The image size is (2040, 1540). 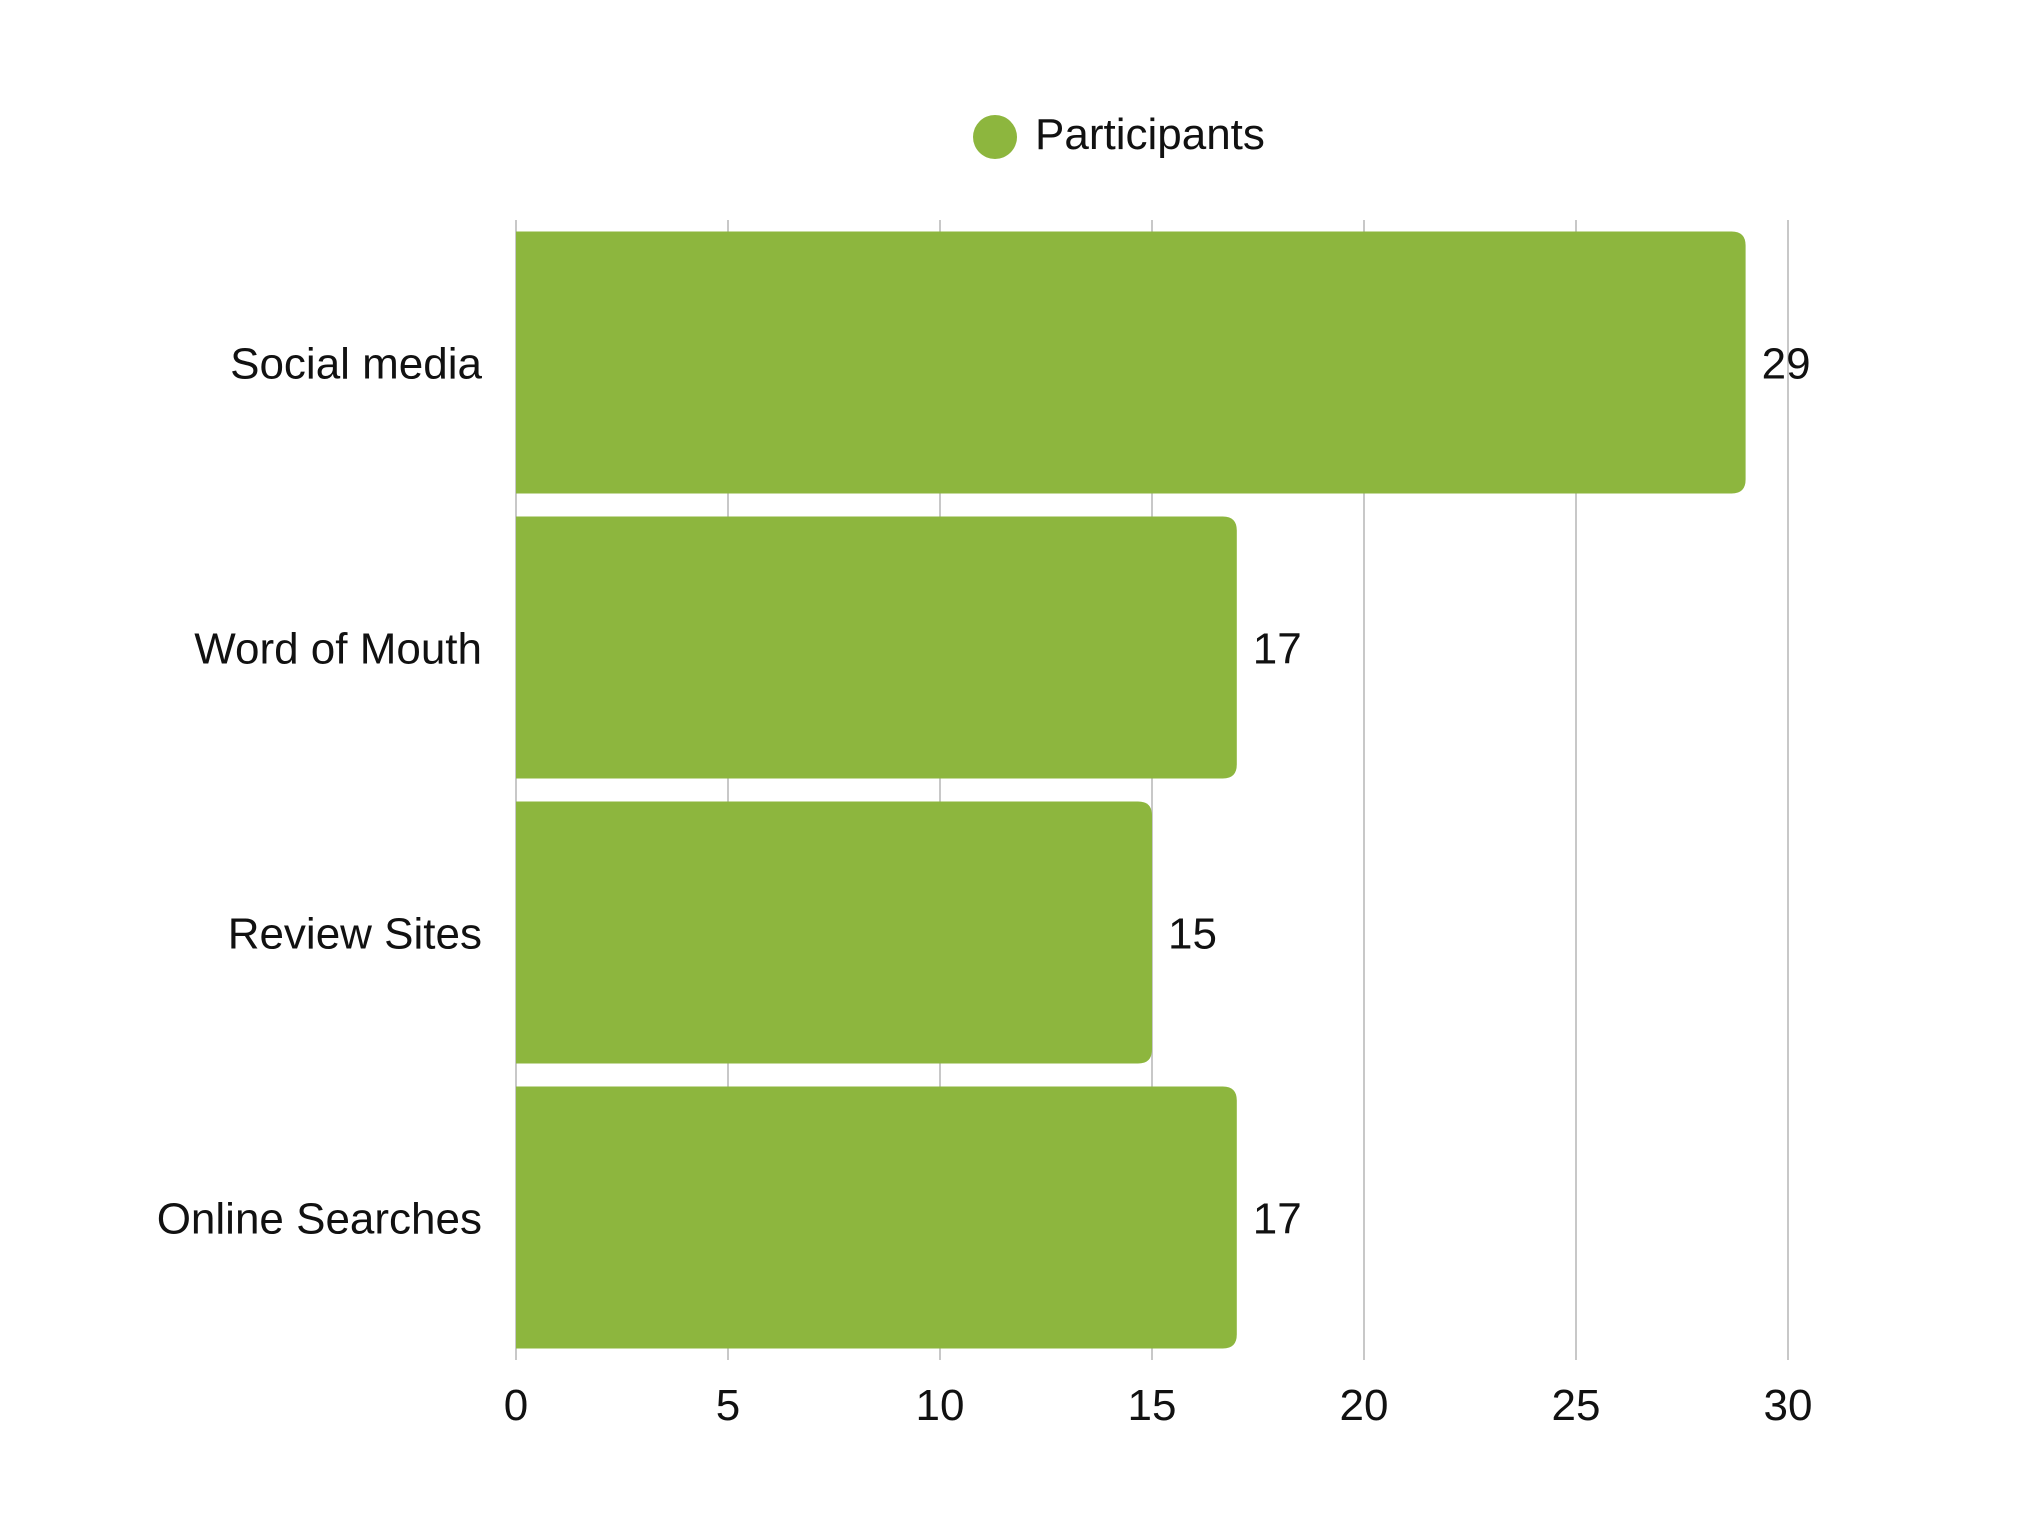 I want to click on x-tick-label: 5, so click(x=728, y=1405).